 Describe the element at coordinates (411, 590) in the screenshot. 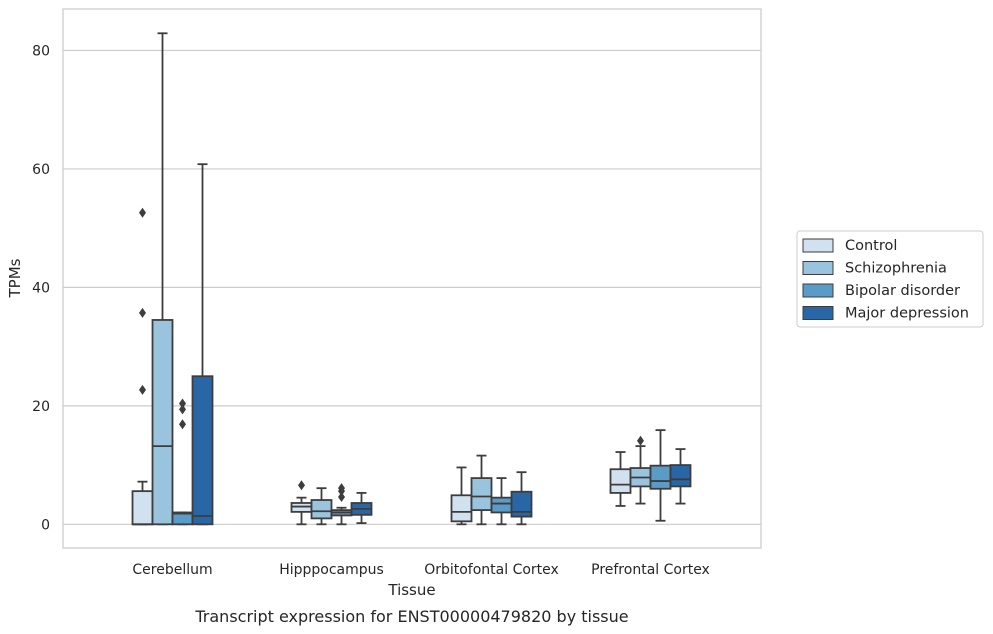

I see `x-axis-label: Tissue` at that location.